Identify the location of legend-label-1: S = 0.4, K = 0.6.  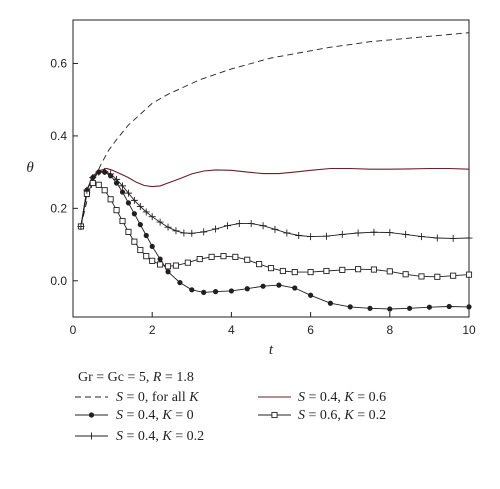
(342, 397).